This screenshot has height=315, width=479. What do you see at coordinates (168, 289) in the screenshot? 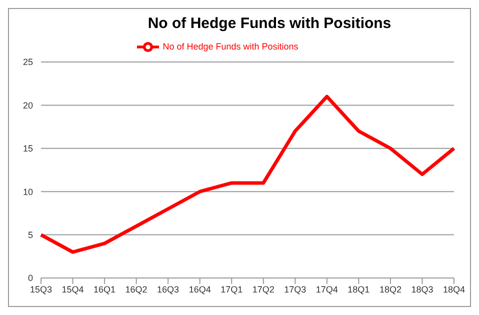
I see `x-tick-label: 16Q3` at bounding box center [168, 289].